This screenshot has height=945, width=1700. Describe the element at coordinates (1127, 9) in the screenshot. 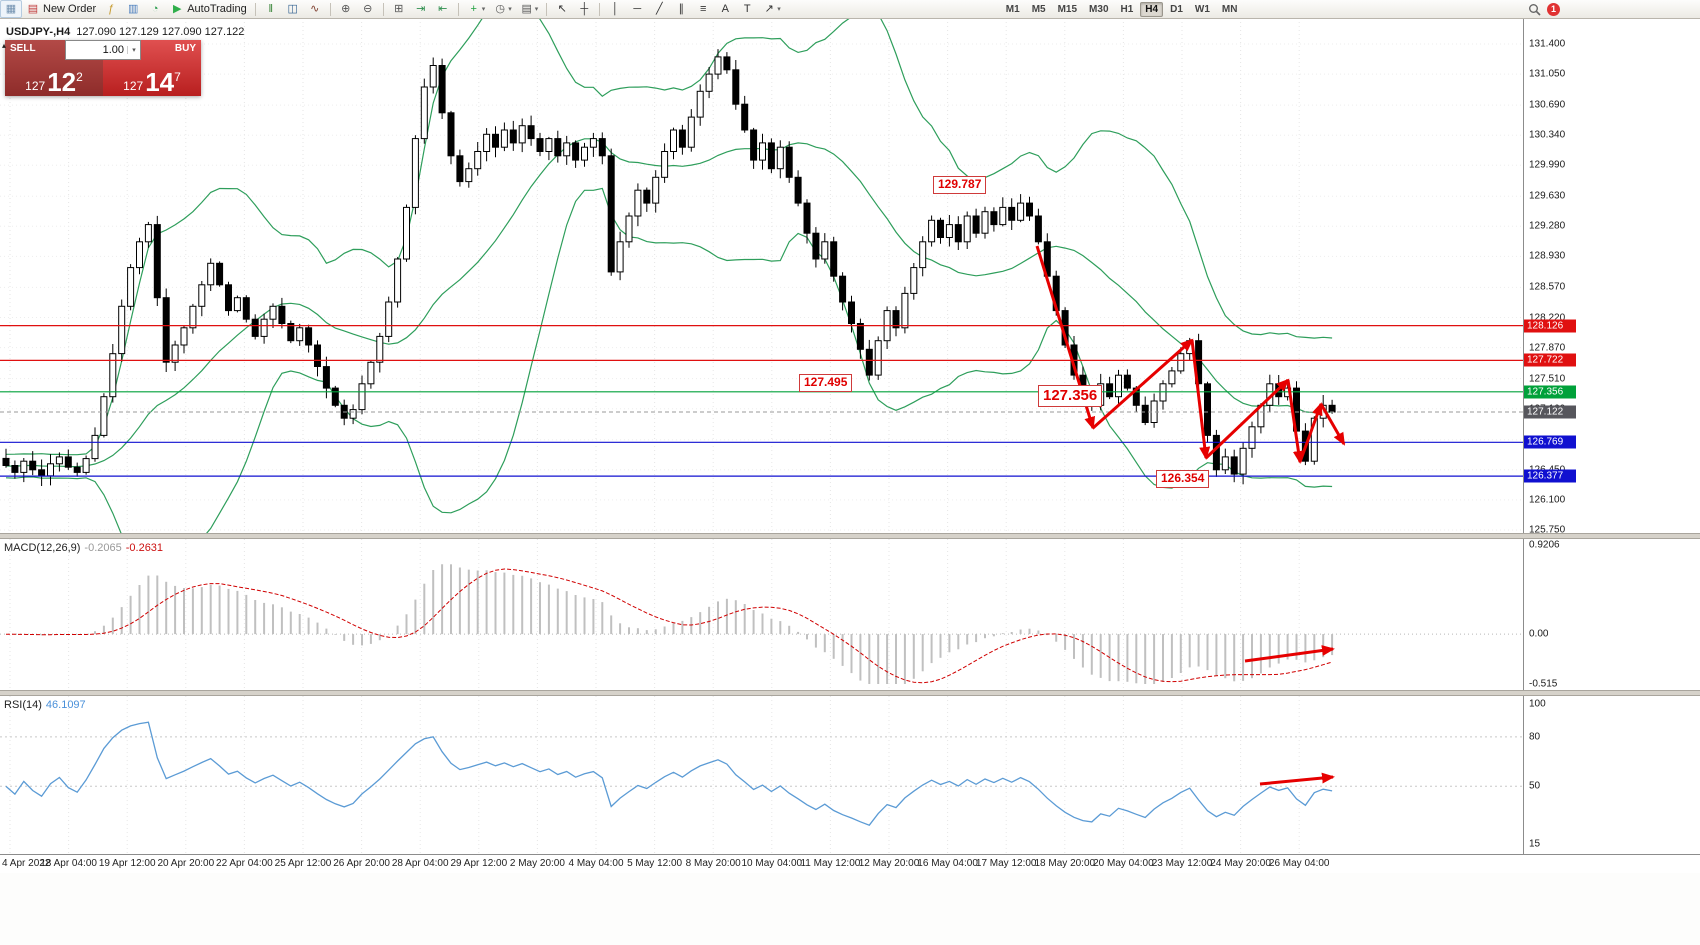

I see `timeframe-h1: H1` at that location.